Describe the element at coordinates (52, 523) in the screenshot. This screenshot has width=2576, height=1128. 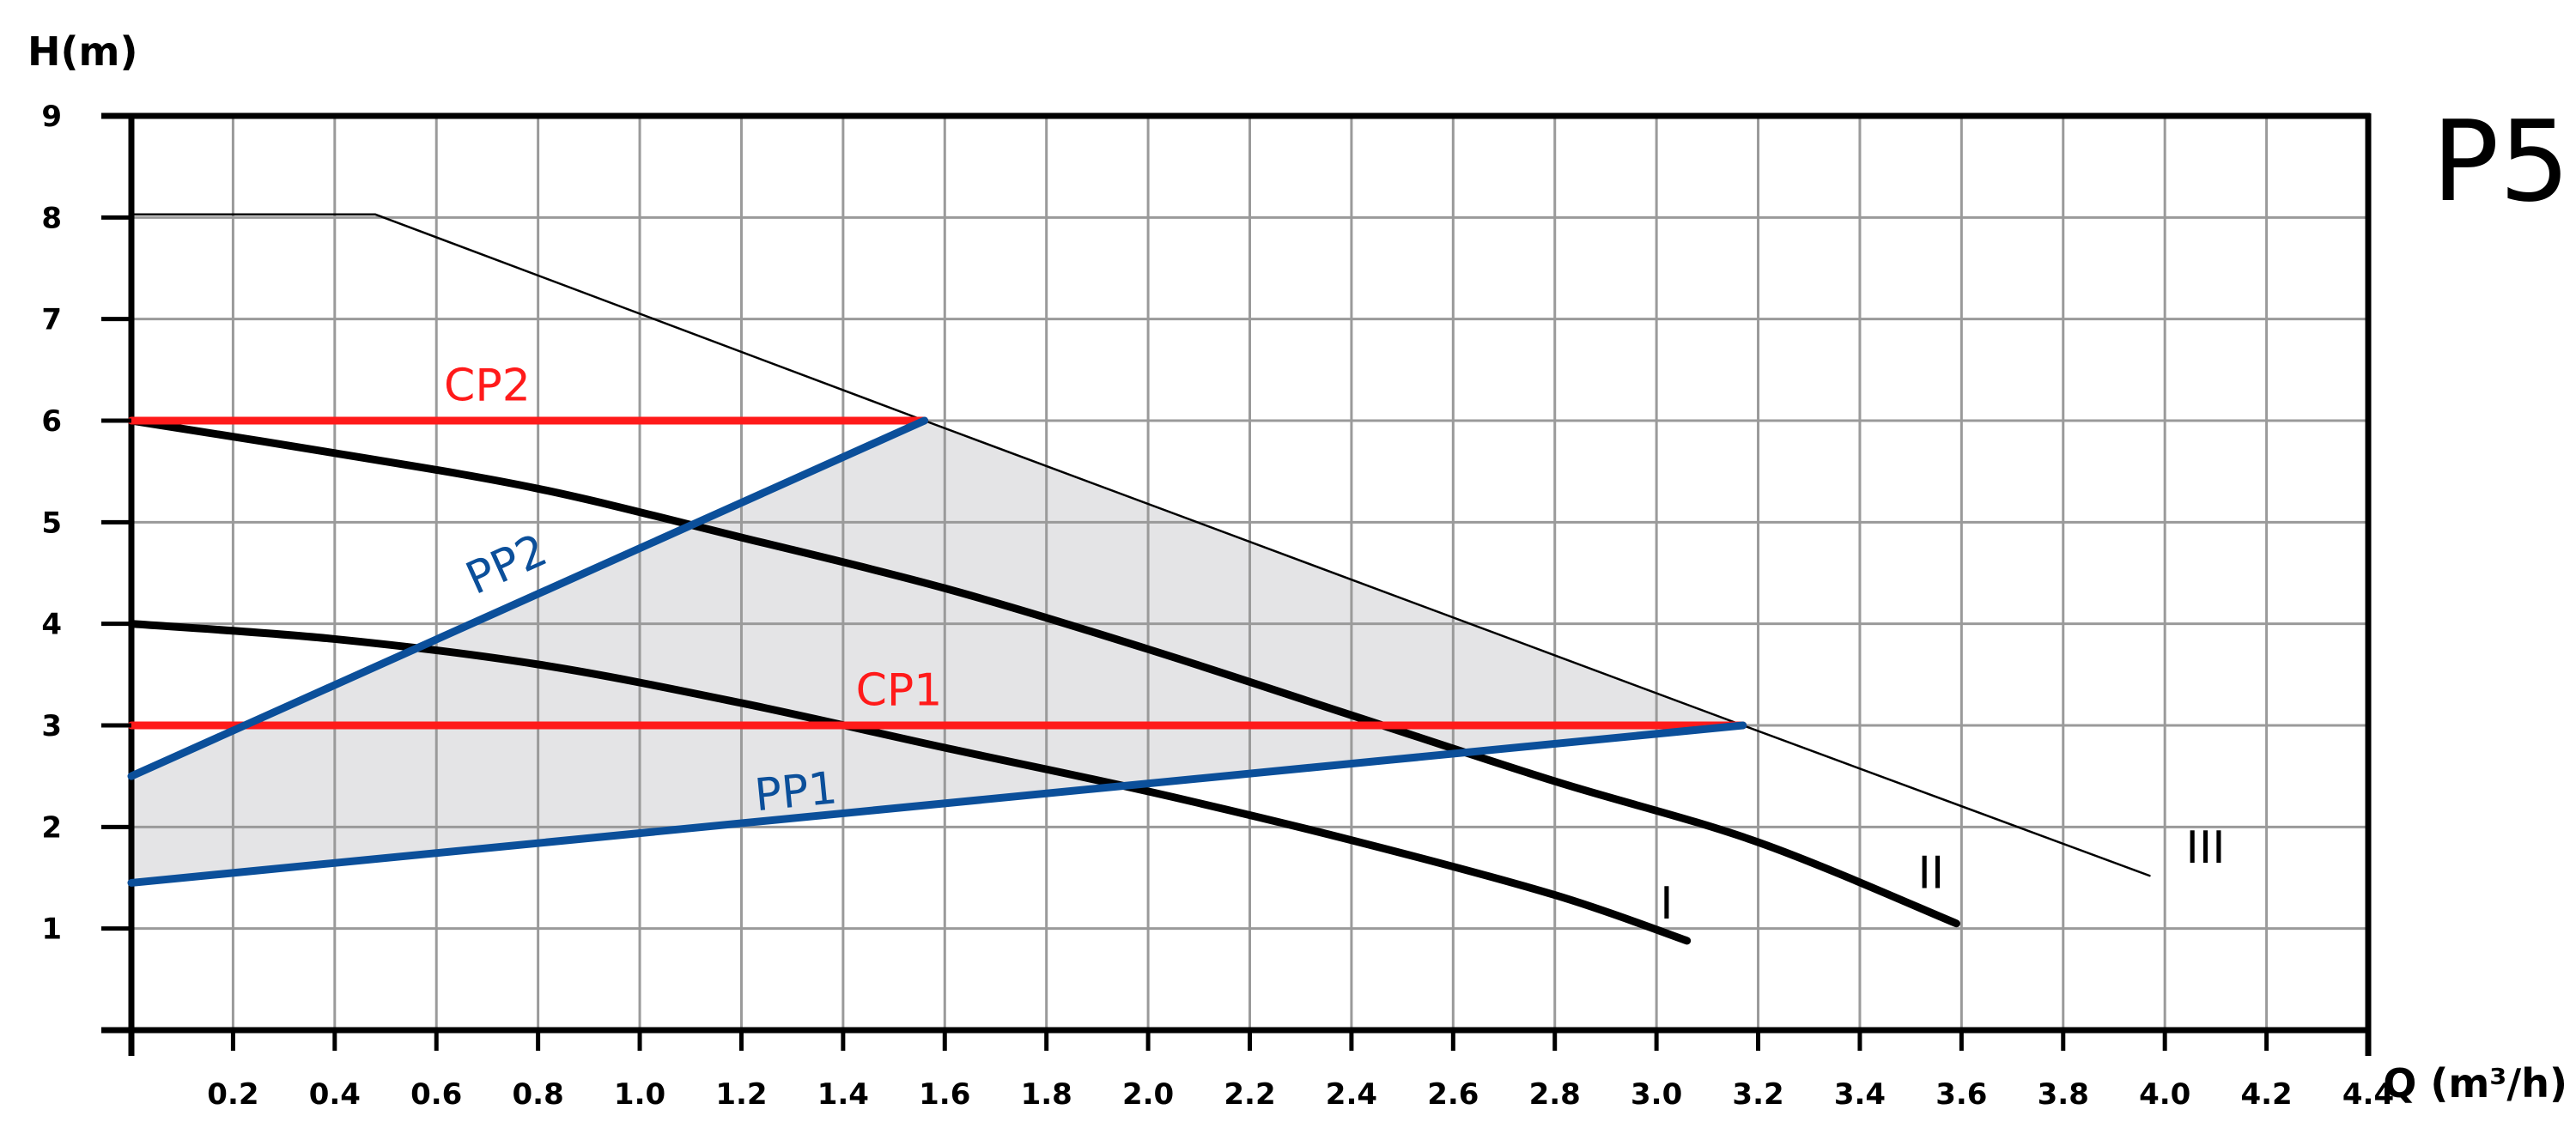
I see `y-tick-label-5: 5` at that location.